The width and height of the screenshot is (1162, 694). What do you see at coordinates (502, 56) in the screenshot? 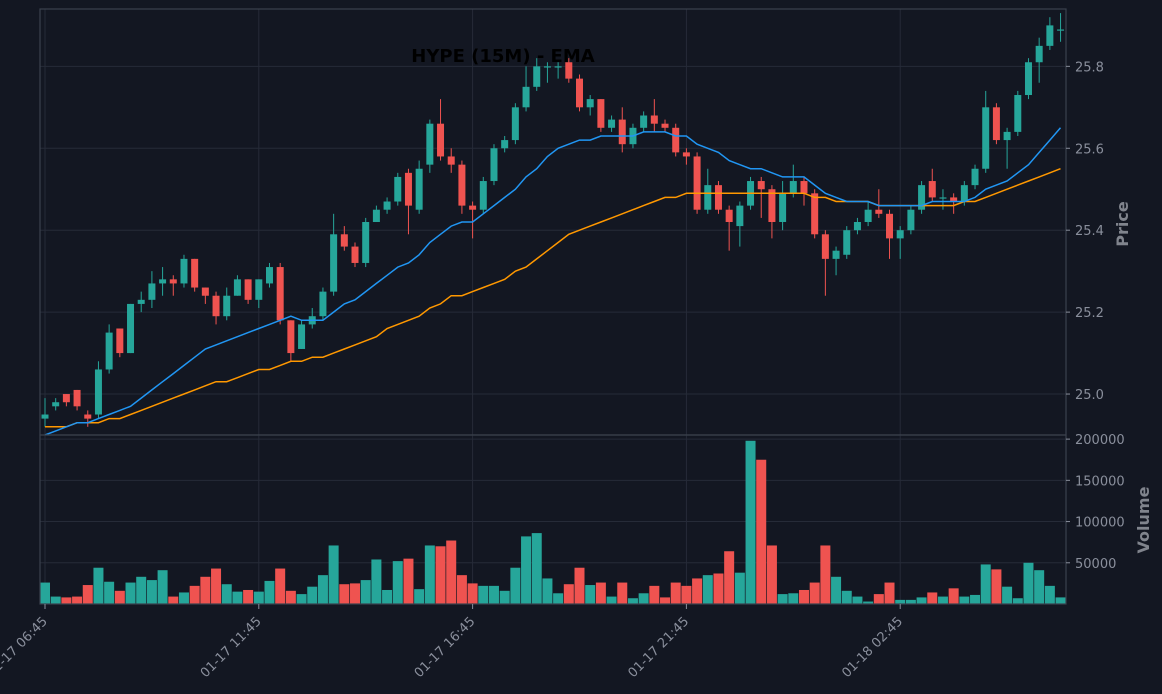
I see `chart-title: HYPE (15M) - EMA` at bounding box center [502, 56].